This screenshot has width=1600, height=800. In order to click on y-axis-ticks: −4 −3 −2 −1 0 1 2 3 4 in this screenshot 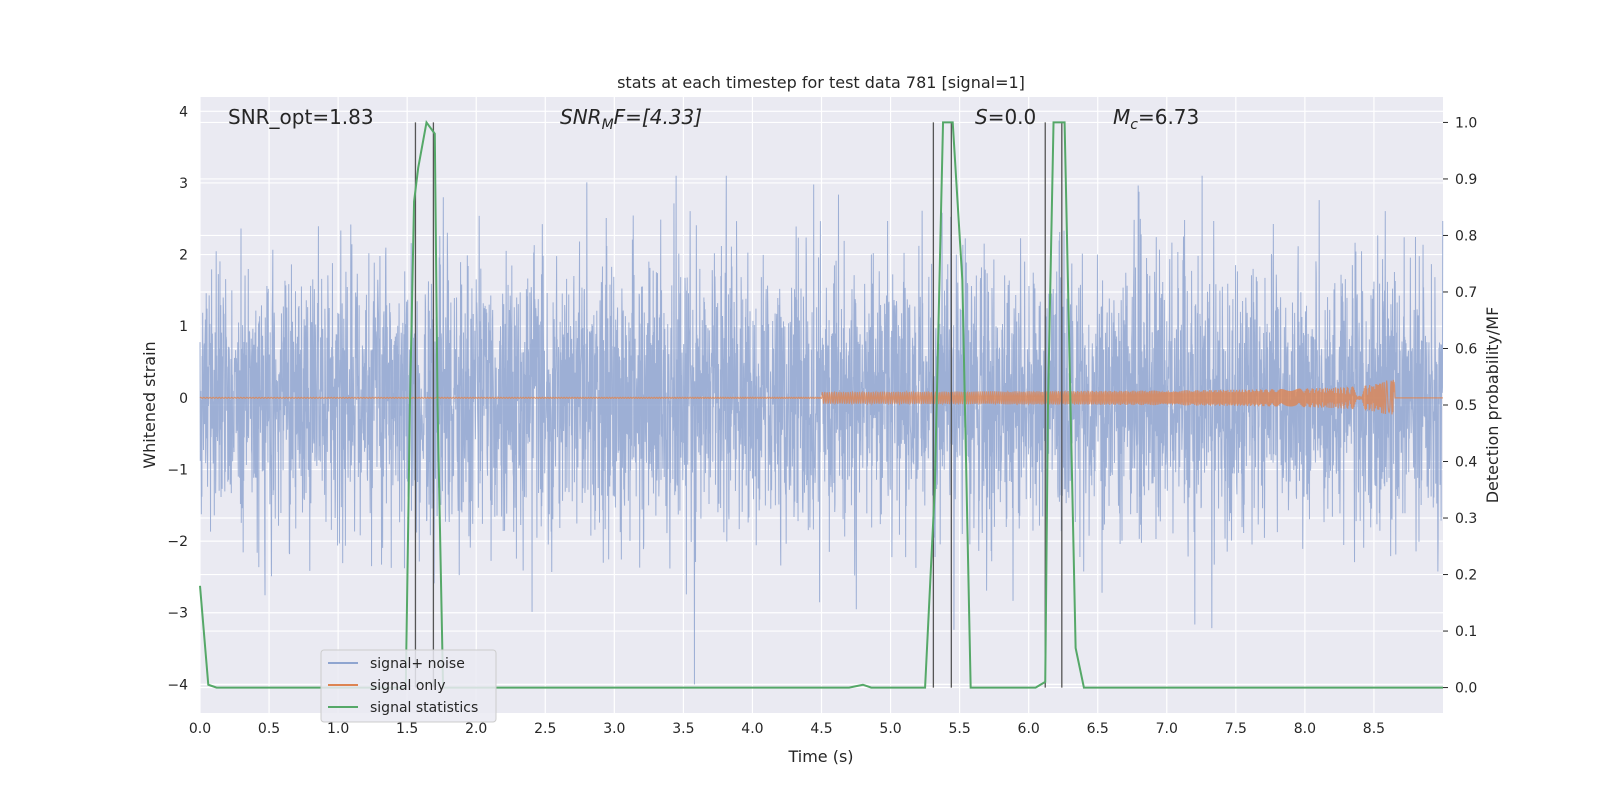, I will do `click(177, 398)`.